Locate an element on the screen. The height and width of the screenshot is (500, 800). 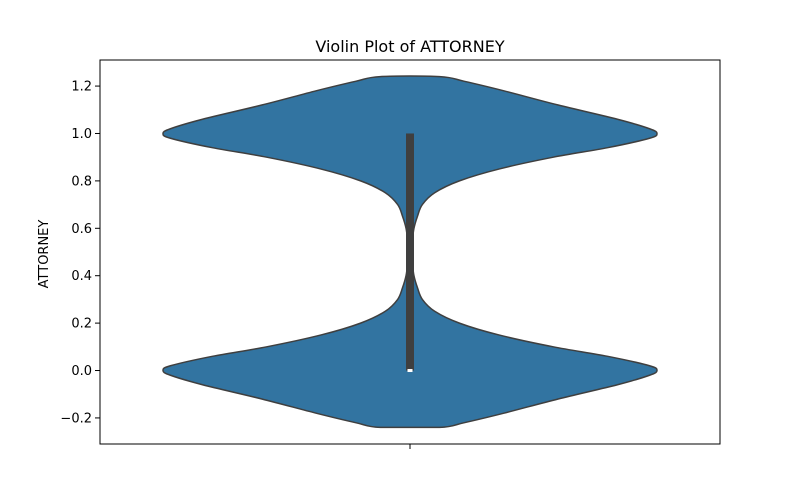
chart-title: Violin Plot of ATTORNEY is located at coordinates (409, 46).